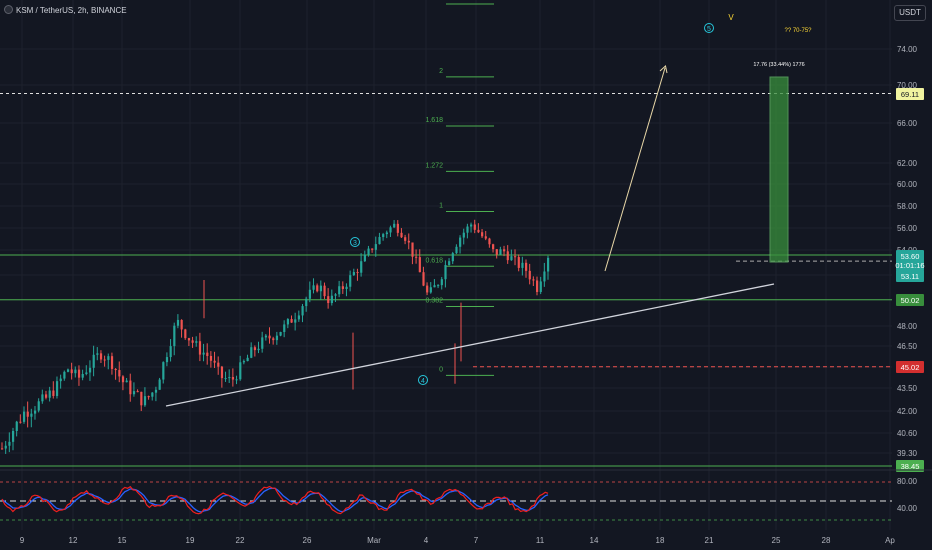 The width and height of the screenshot is (932, 550). I want to click on x-tick-label: 28, so click(826, 540).